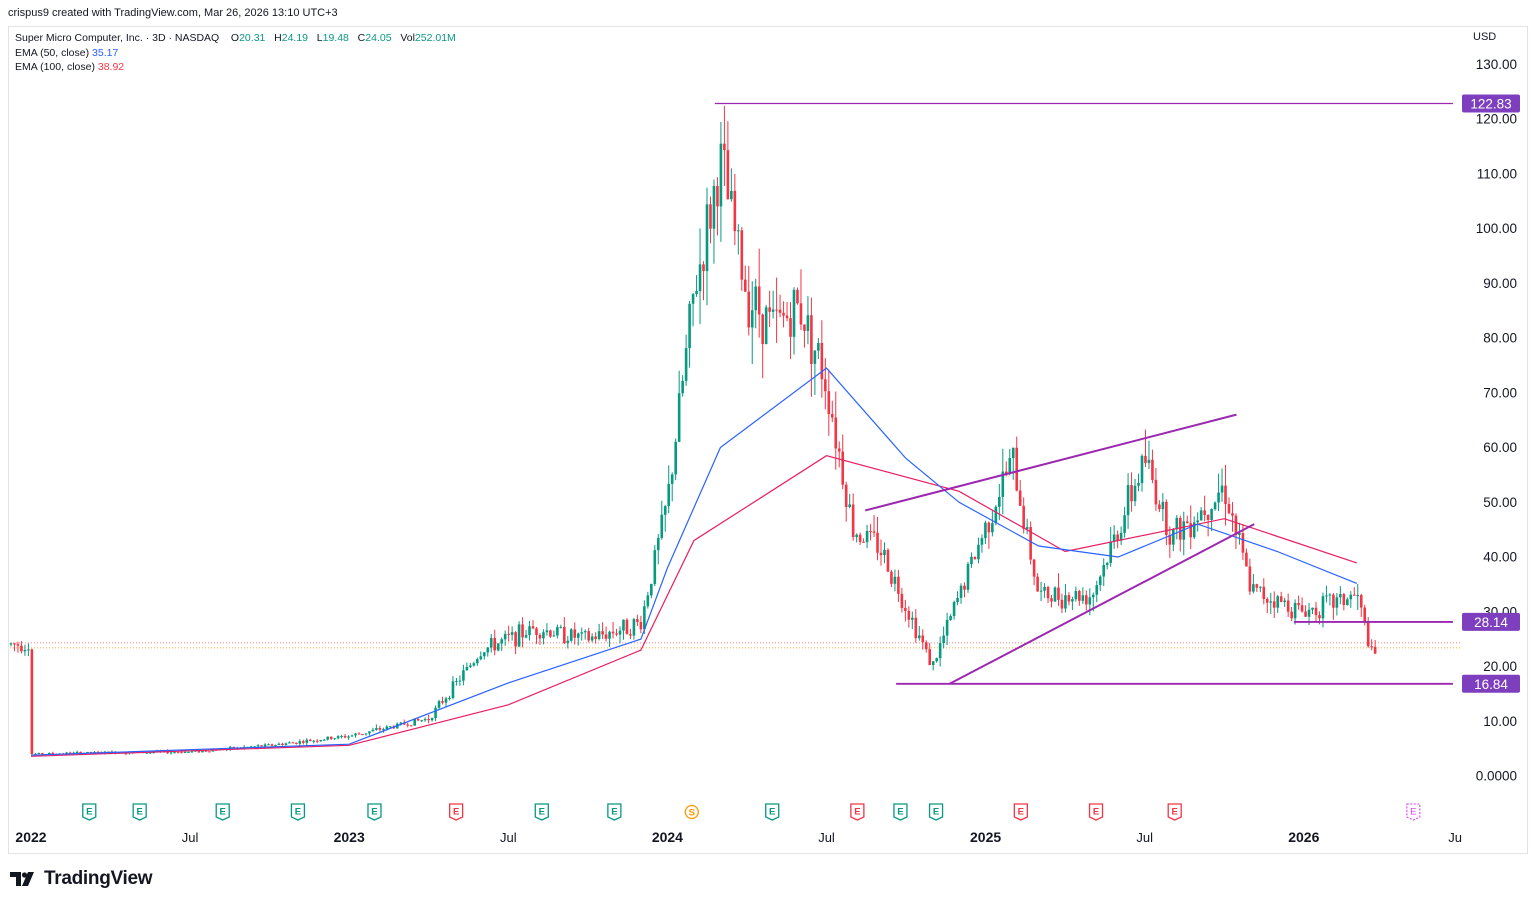  Describe the element at coordinates (1303, 837) in the screenshot. I see `x-tick-label: 2026` at that location.